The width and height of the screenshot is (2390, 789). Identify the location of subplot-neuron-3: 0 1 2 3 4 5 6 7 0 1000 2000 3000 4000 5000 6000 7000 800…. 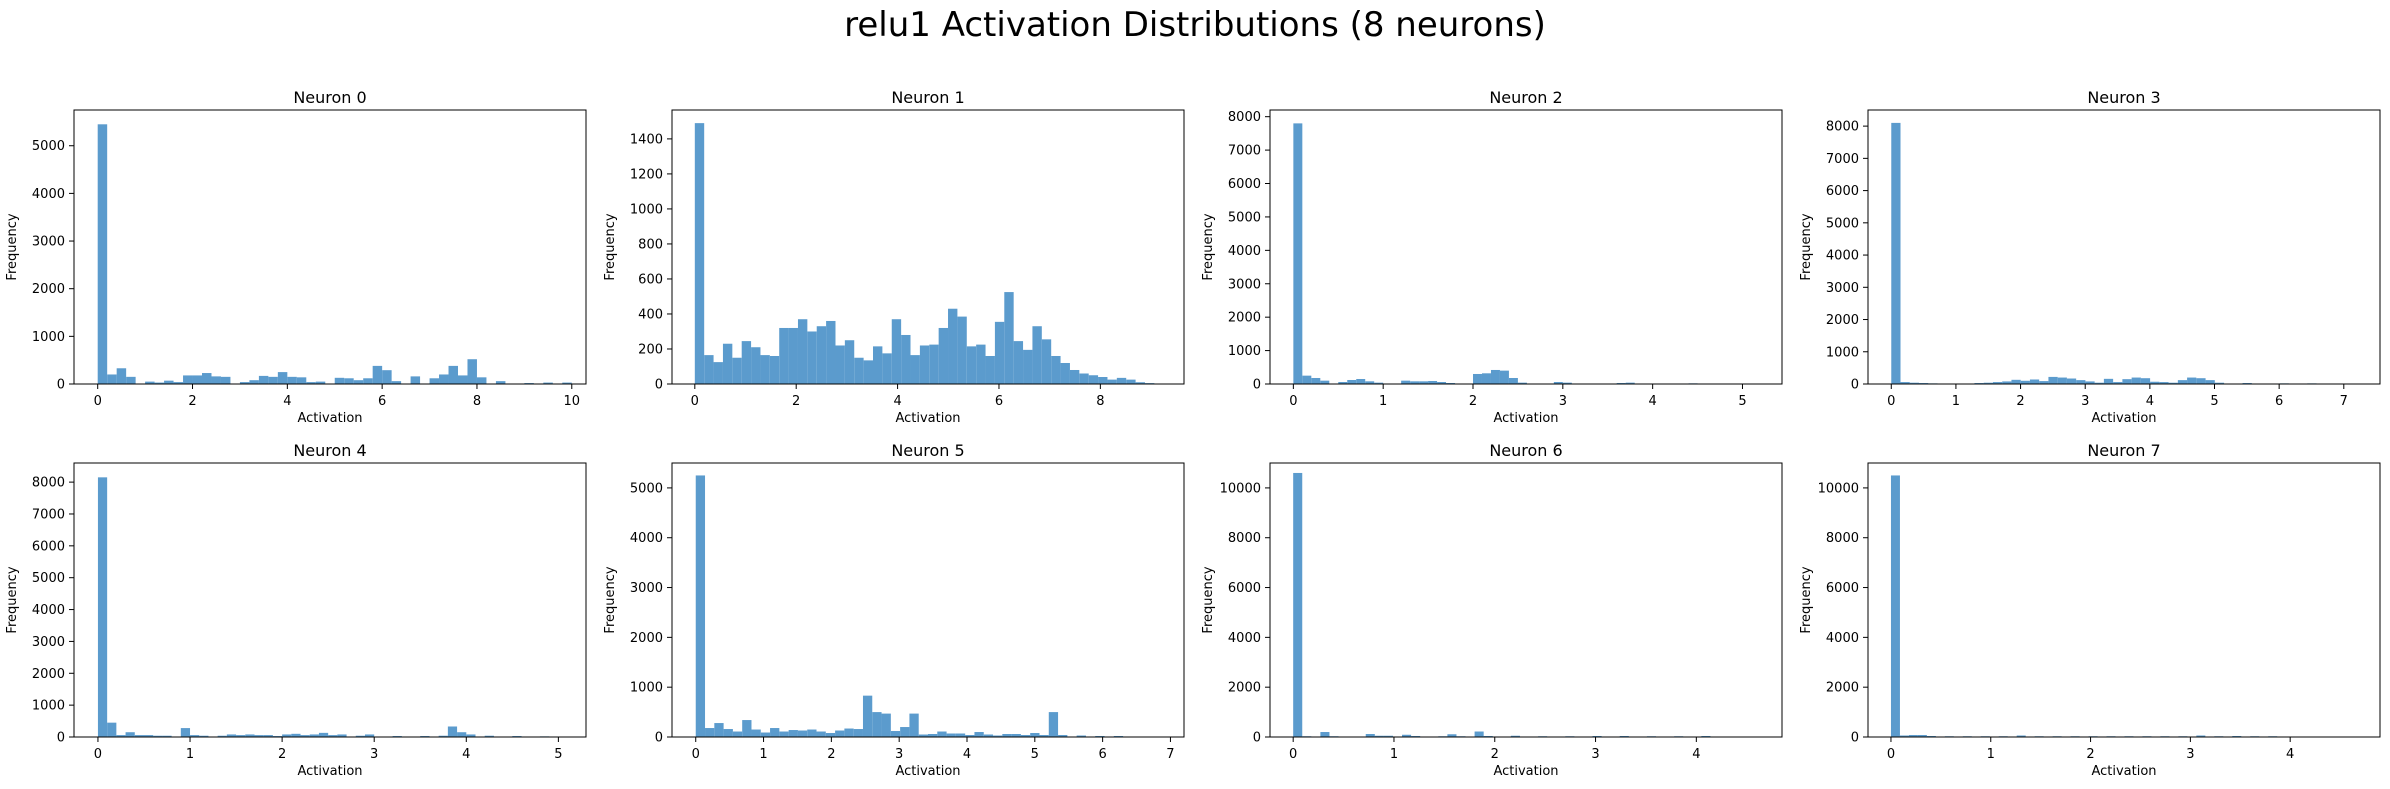
(2090, 257).